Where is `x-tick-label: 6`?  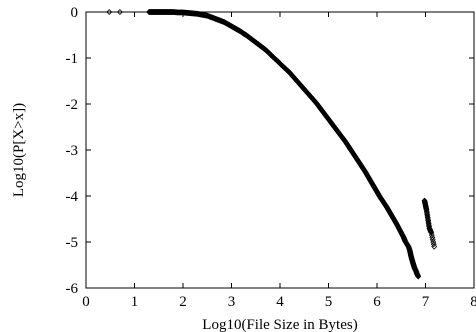 x-tick-label: 6 is located at coordinates (377, 302).